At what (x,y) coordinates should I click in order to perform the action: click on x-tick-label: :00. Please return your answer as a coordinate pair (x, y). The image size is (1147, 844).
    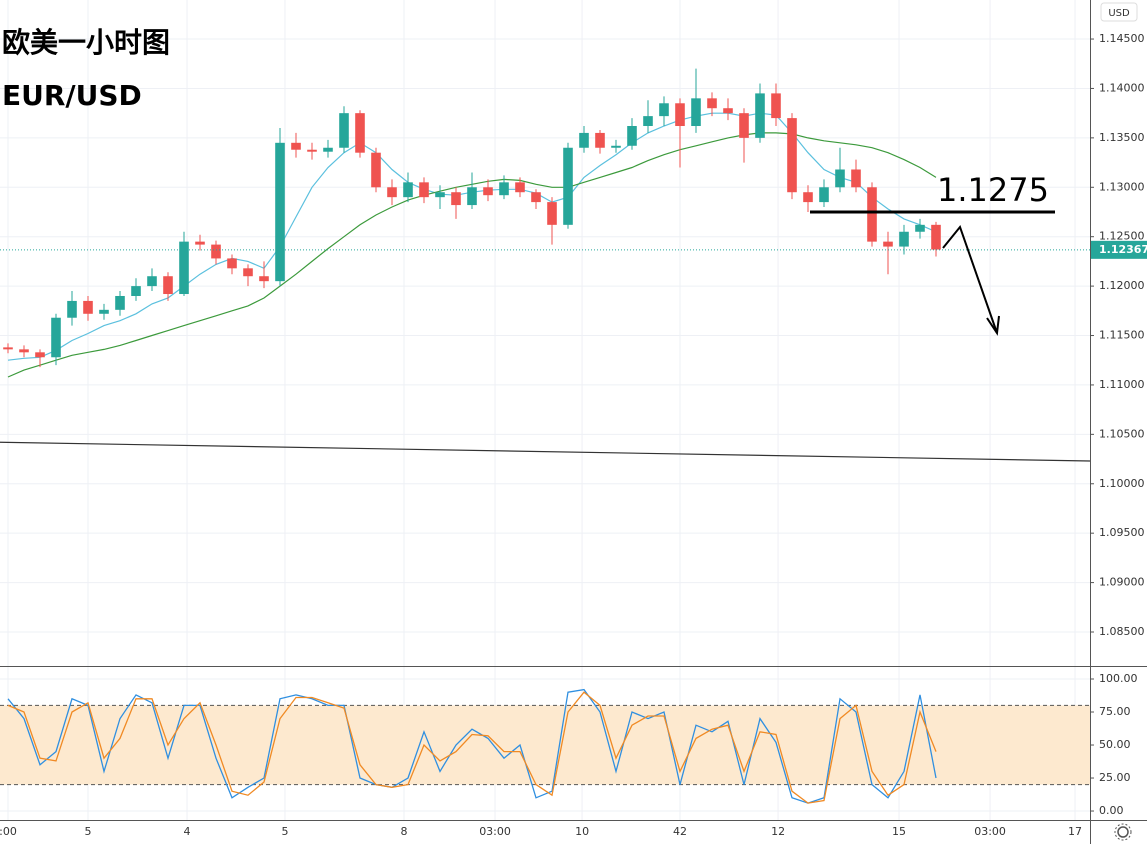
    Looking at the image, I should click on (8, 831).